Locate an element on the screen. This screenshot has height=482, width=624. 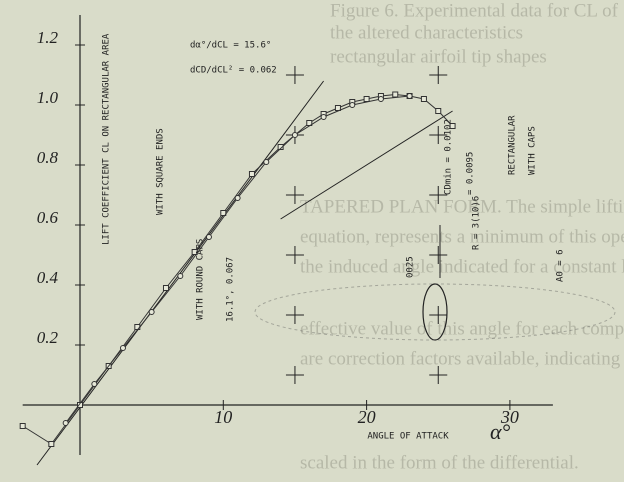
annotation: 16.1°, 0.067 is located at coordinates (231, 289).